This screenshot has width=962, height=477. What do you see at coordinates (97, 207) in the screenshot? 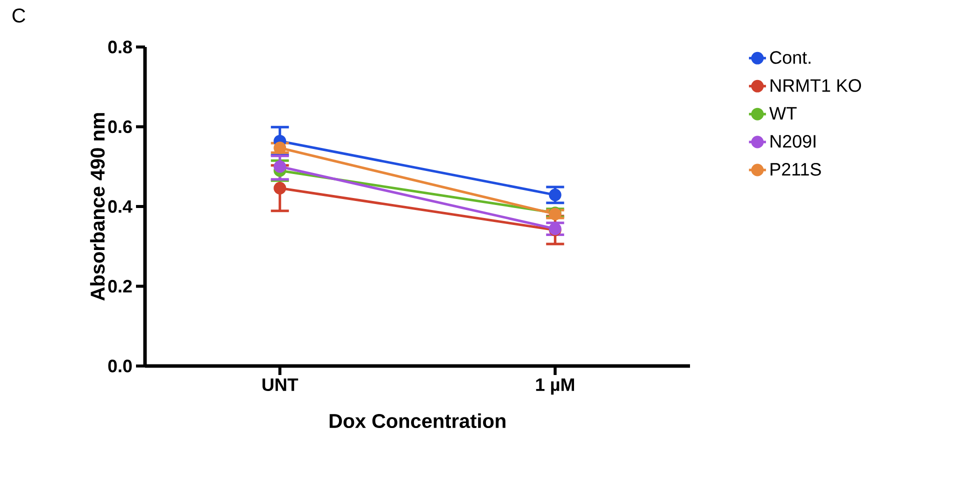
I see `y-axis-title: Absorbance 490 nm` at bounding box center [97, 207].